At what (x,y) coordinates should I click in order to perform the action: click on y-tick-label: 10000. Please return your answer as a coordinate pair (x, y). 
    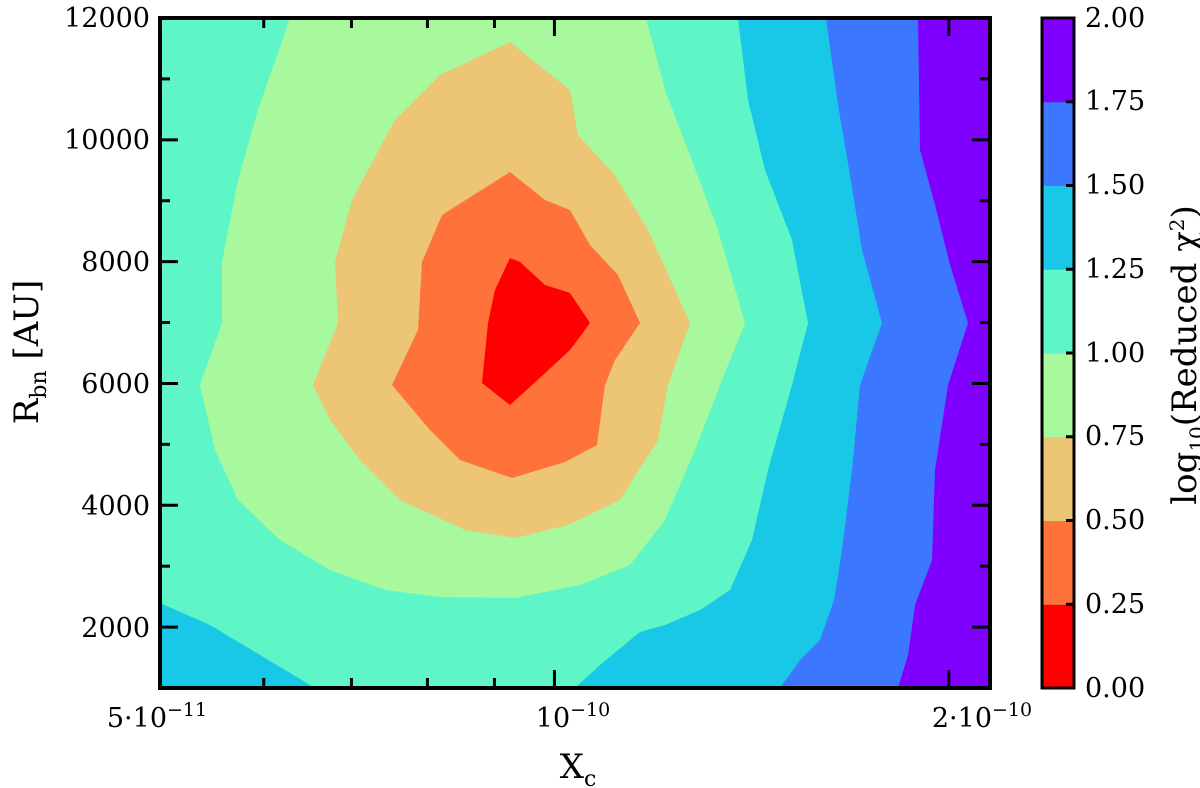
    Looking at the image, I should click on (107, 140).